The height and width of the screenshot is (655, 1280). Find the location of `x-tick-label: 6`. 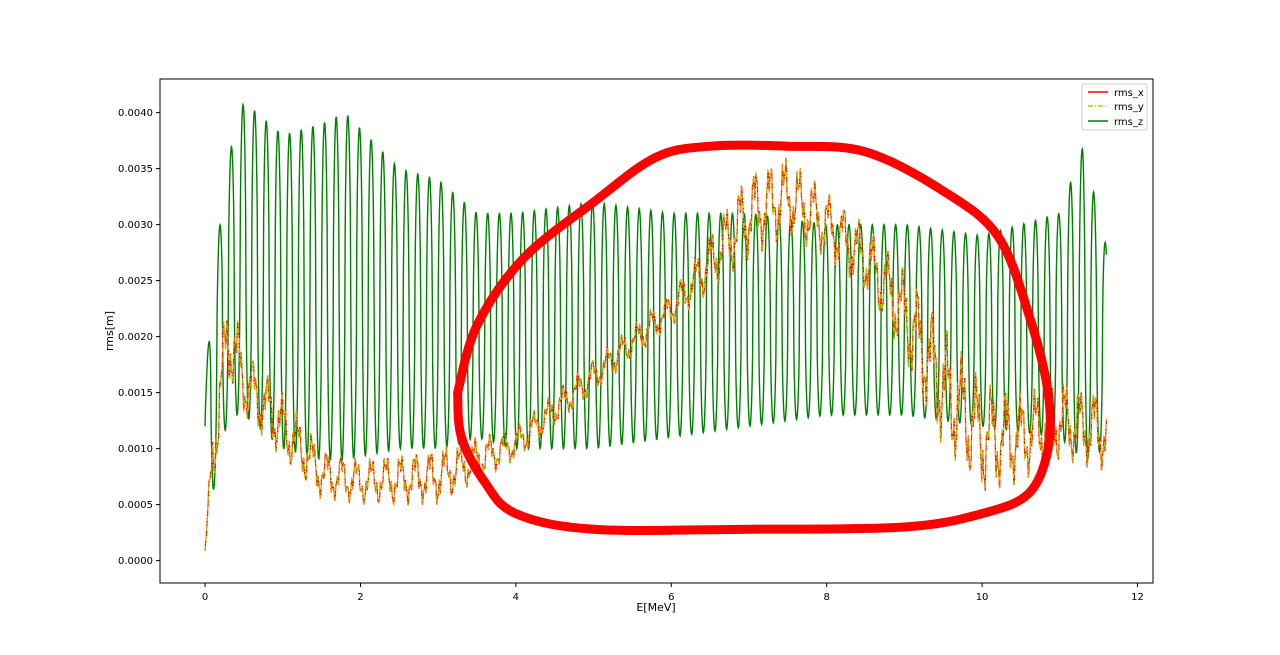

x-tick-label: 6 is located at coordinates (671, 597).